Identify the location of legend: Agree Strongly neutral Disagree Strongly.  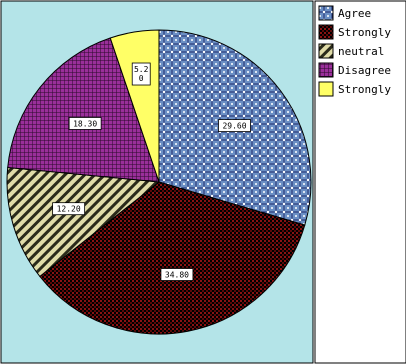
(354, 51).